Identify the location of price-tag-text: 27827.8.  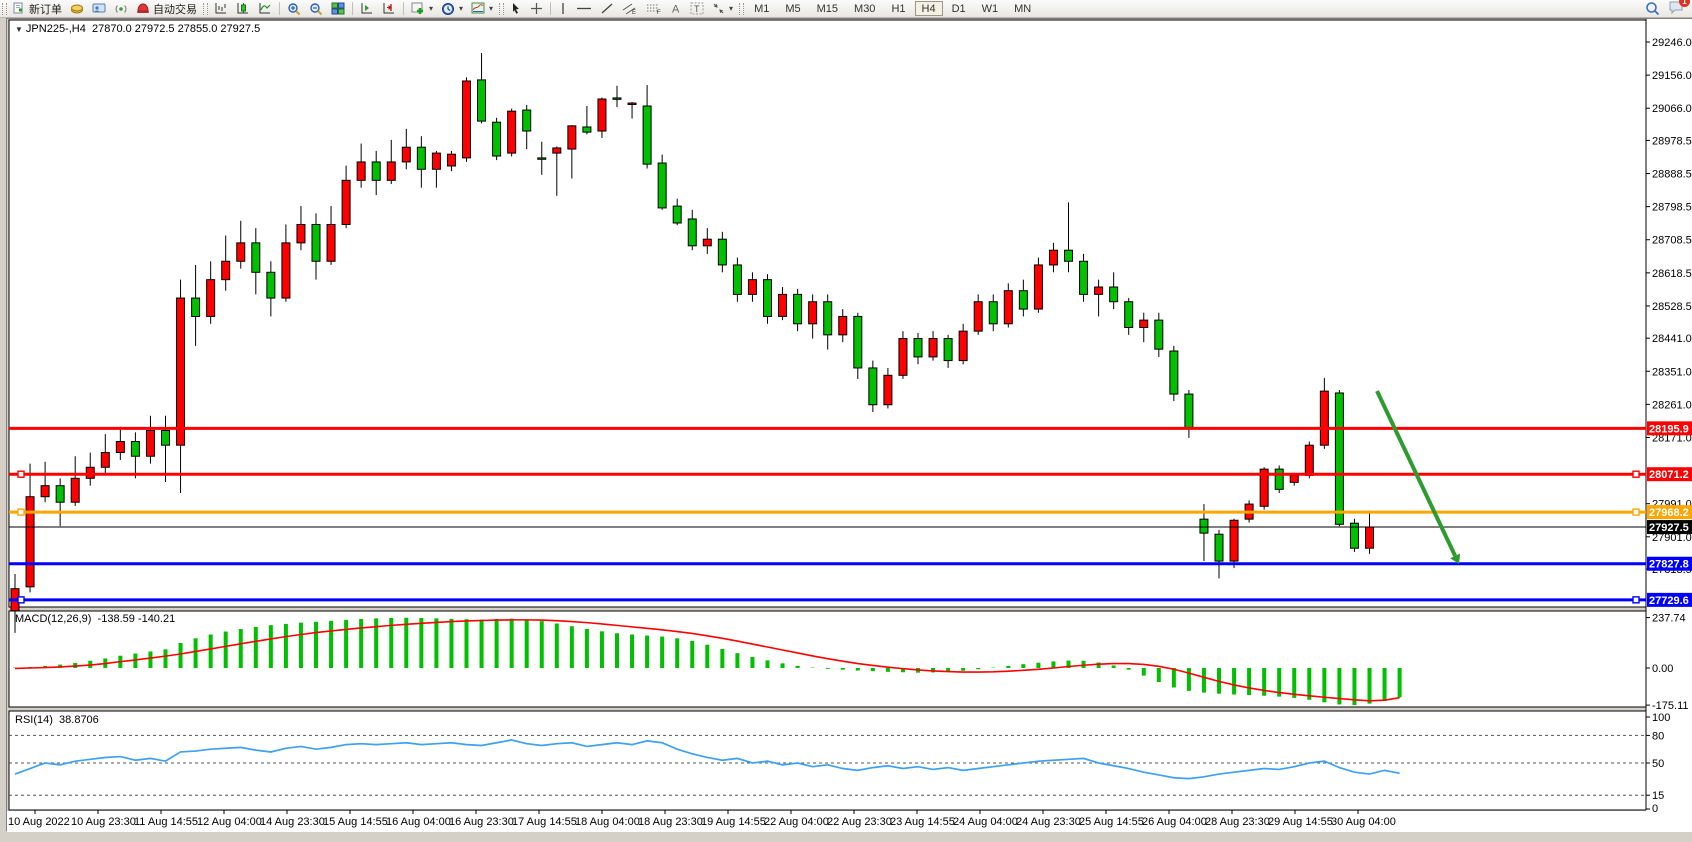
(1669, 565).